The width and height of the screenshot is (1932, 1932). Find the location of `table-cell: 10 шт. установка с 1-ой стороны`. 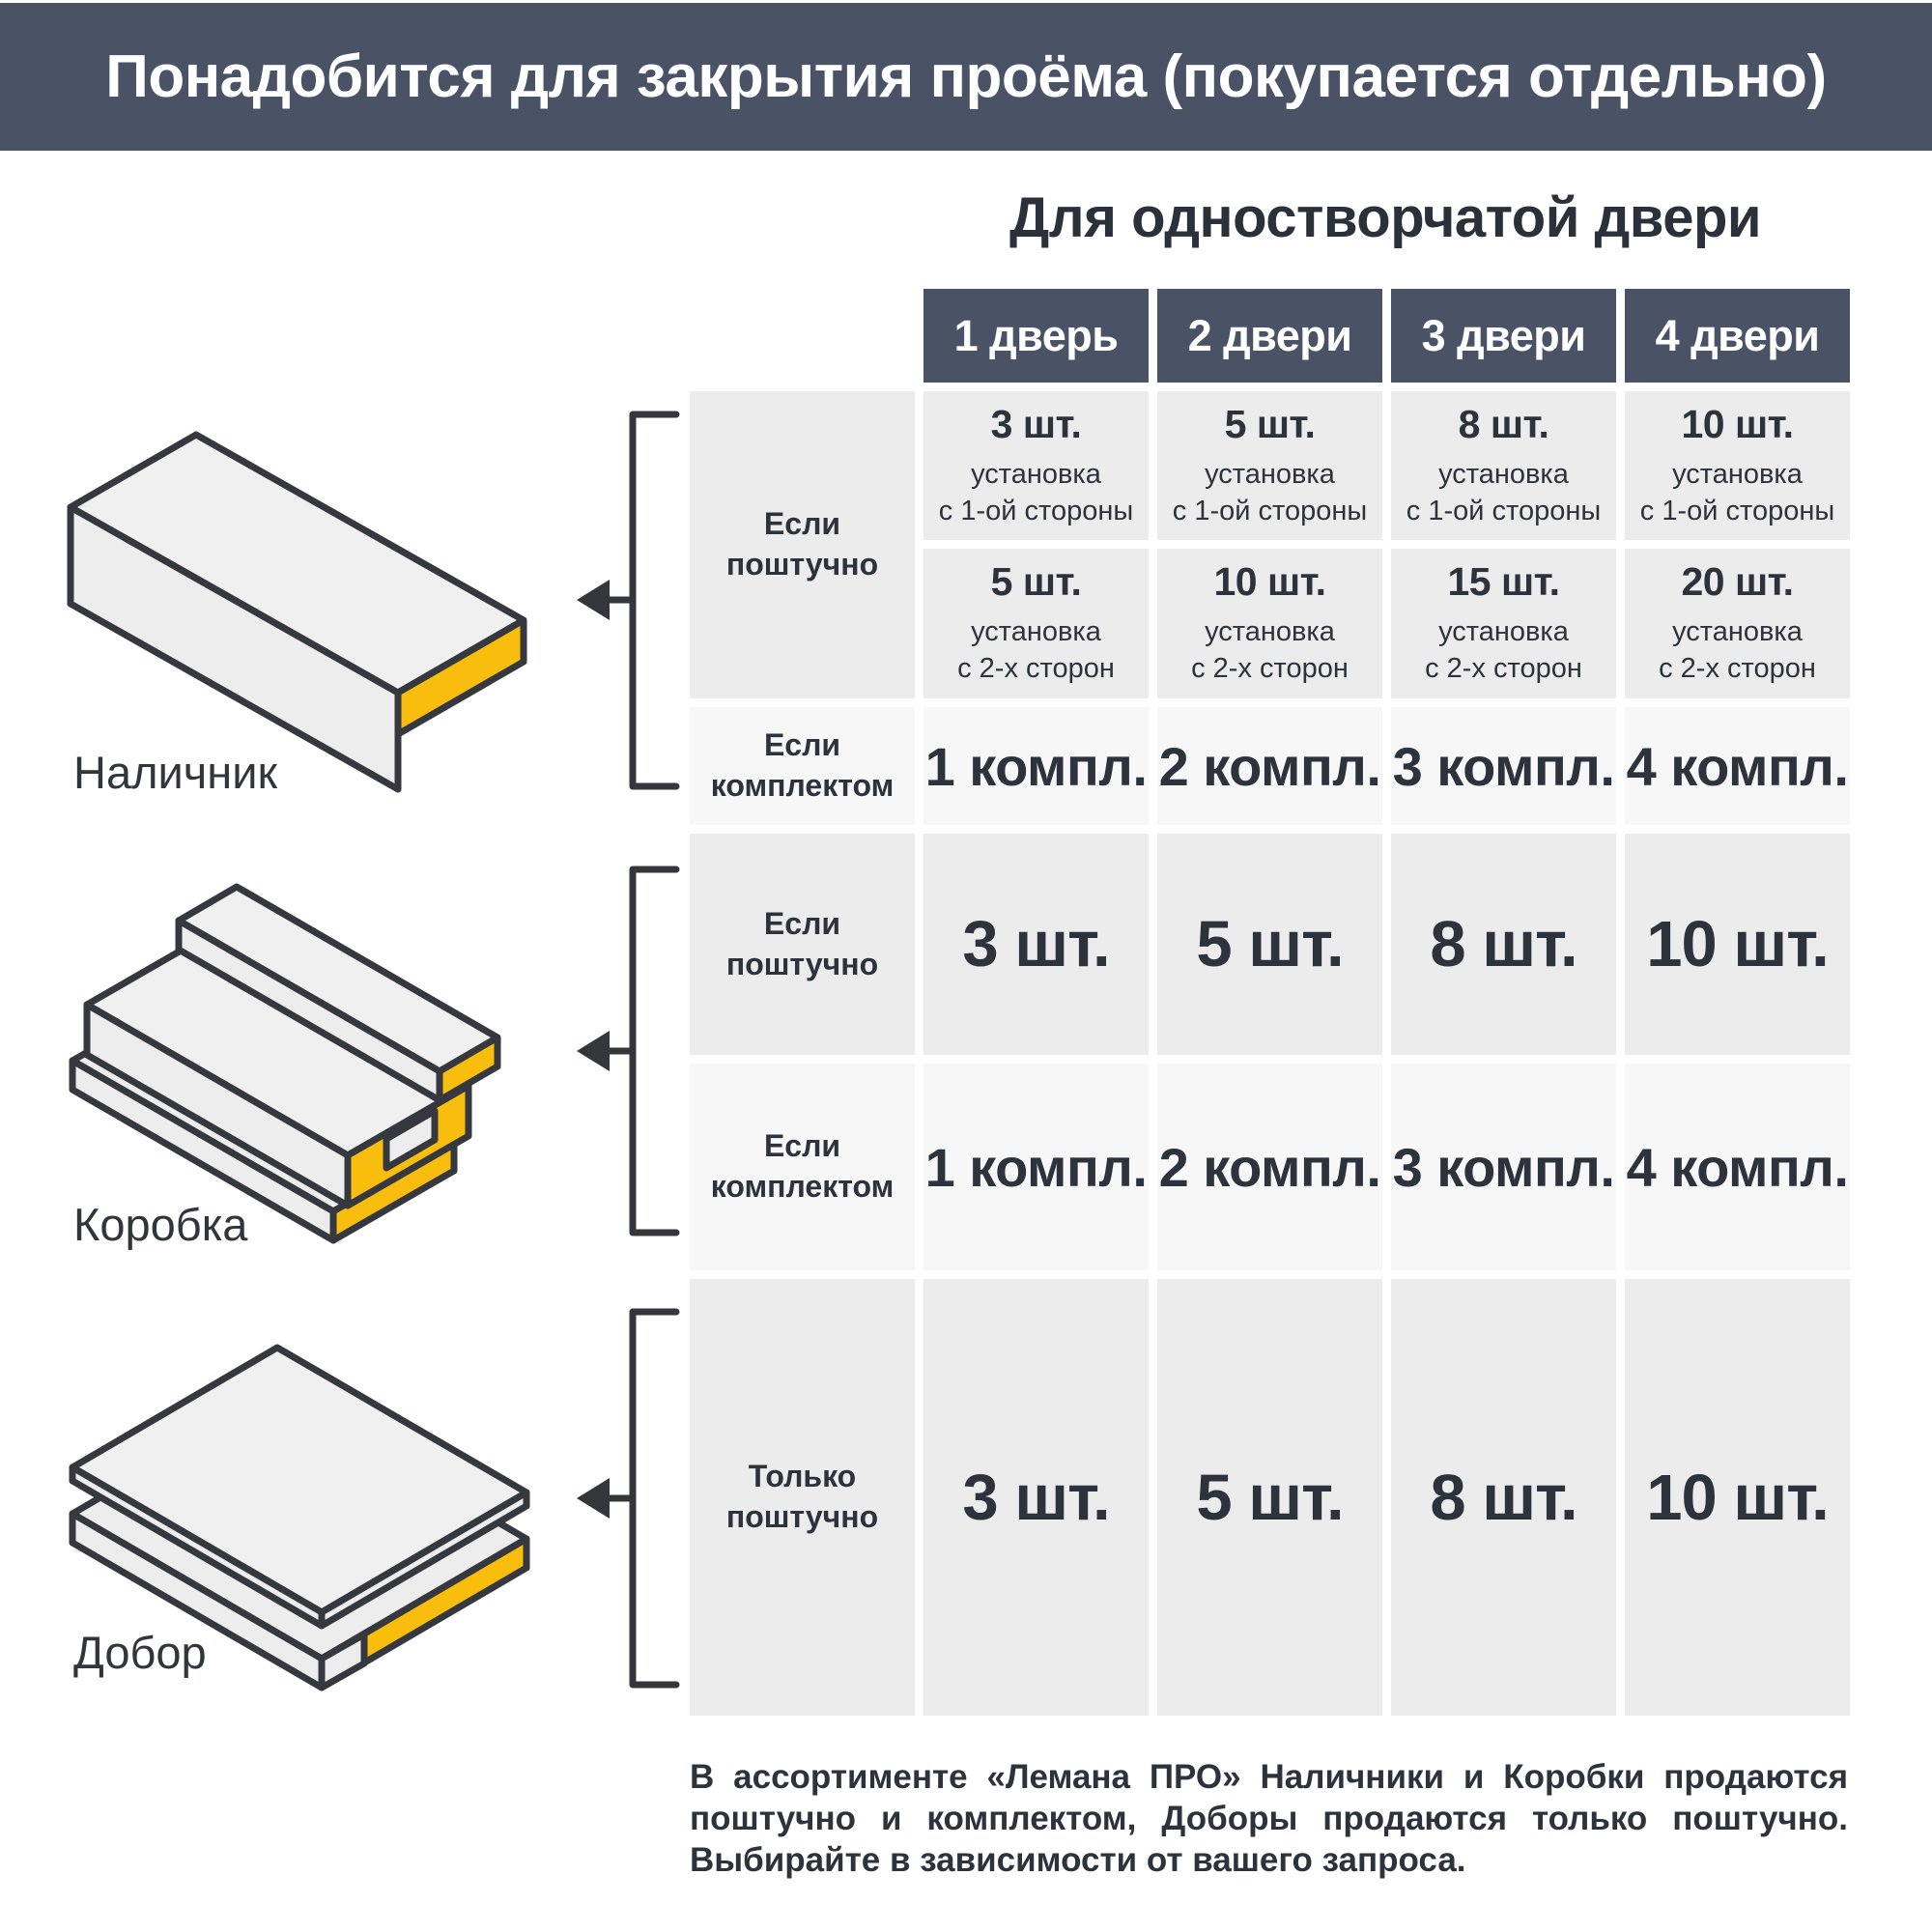

table-cell: 10 шт. установка с 1-ой стороны is located at coordinates (1737, 465).